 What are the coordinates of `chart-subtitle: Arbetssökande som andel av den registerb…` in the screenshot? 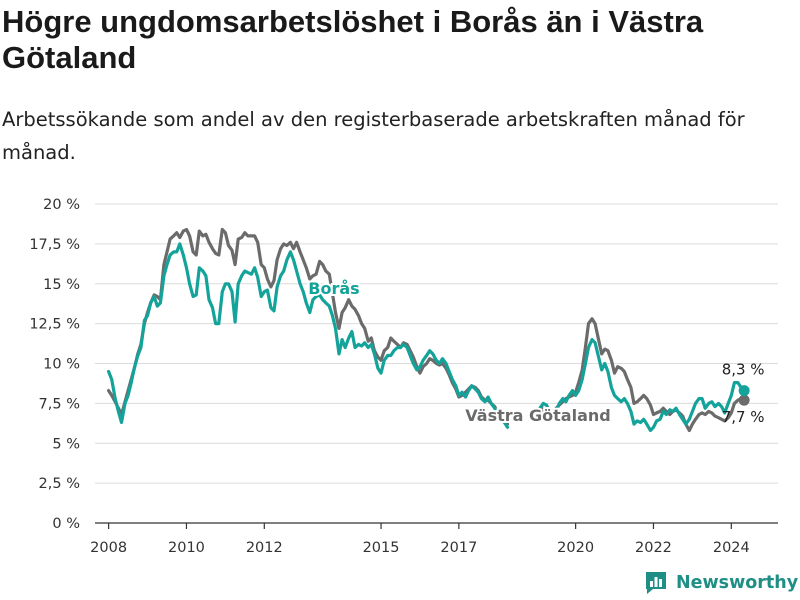 It's located at (373, 136).